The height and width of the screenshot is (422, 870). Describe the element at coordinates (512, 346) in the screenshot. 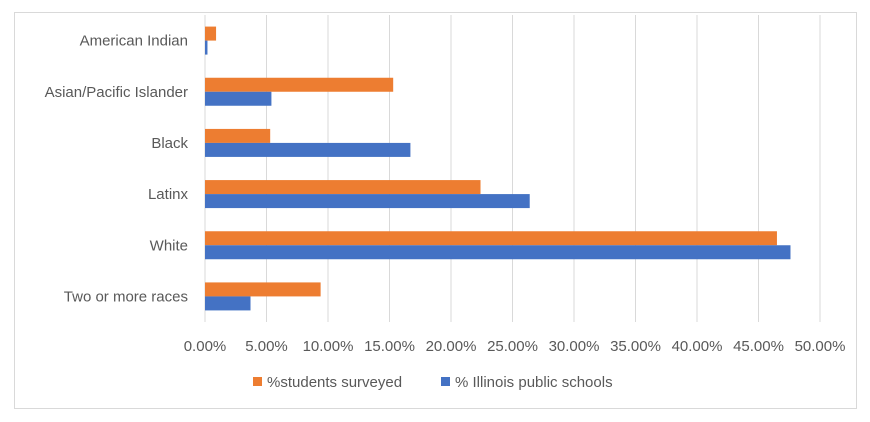

I see `x-tick-label: 25.00%` at that location.